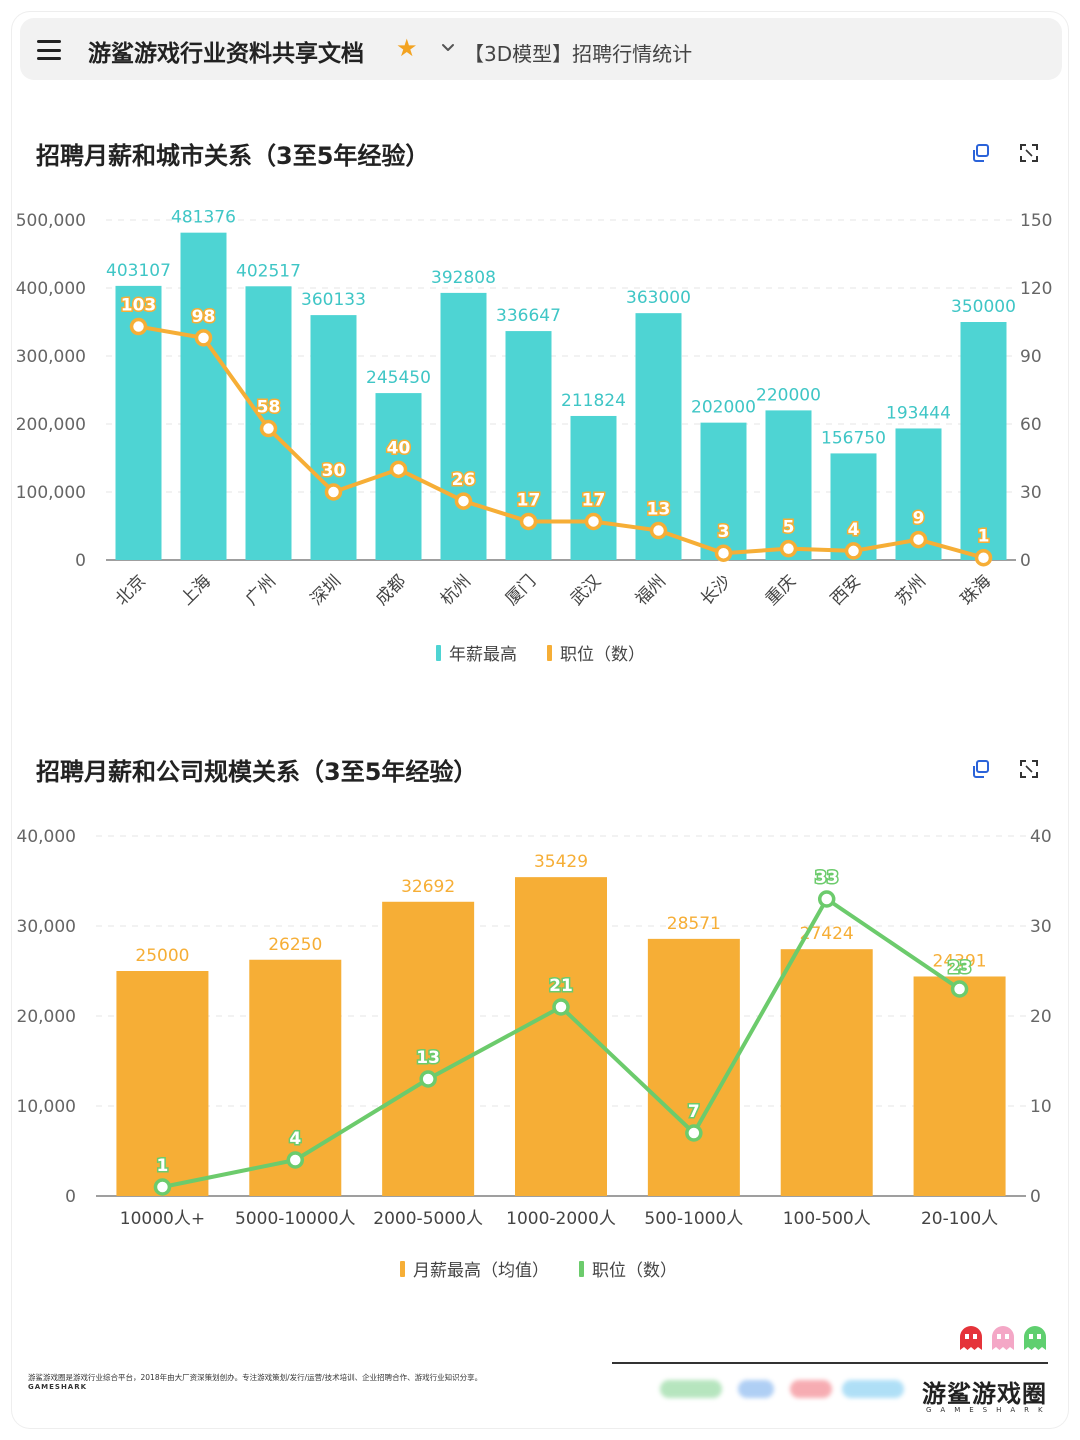  I want to click on footer-brand-small: GAMESHARK, so click(58, 1387).